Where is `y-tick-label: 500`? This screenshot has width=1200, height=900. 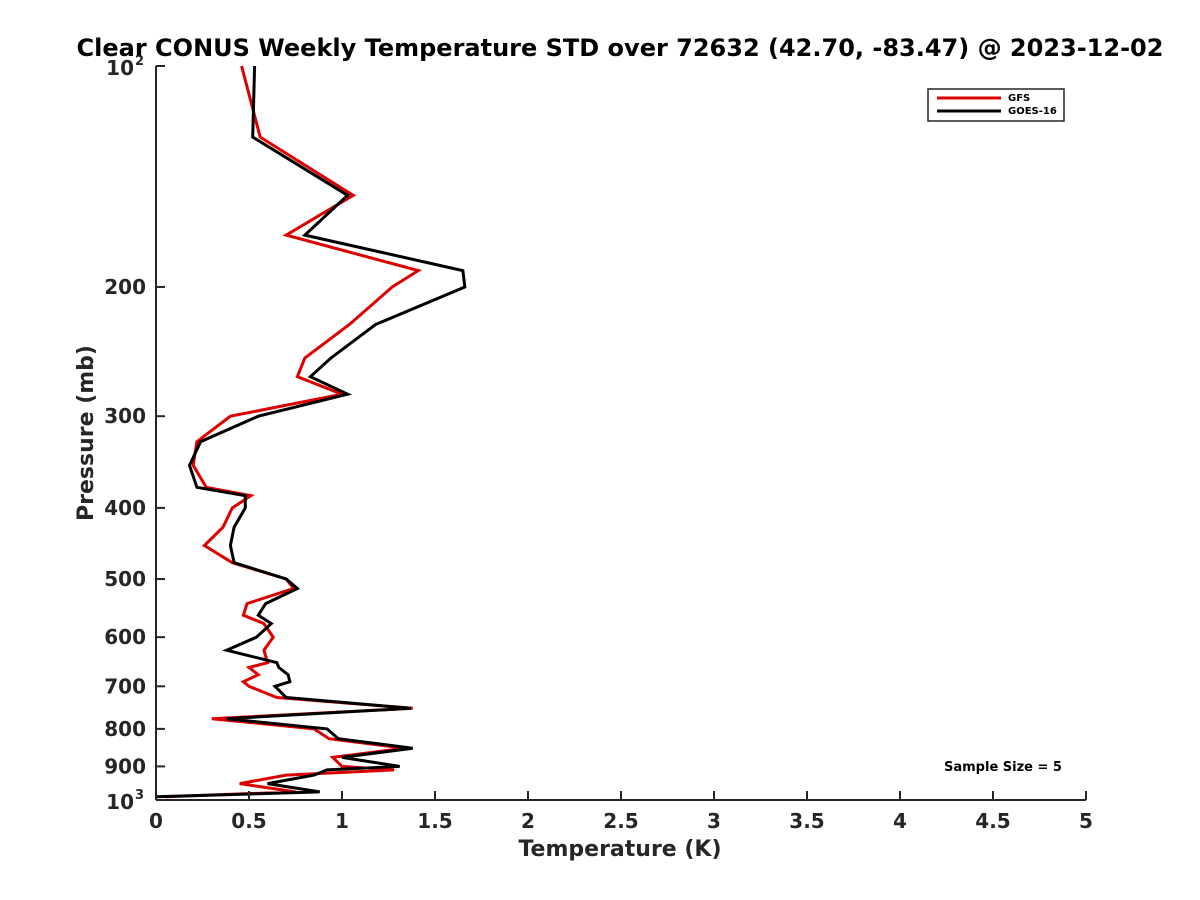
y-tick-label: 500 is located at coordinates (125, 579).